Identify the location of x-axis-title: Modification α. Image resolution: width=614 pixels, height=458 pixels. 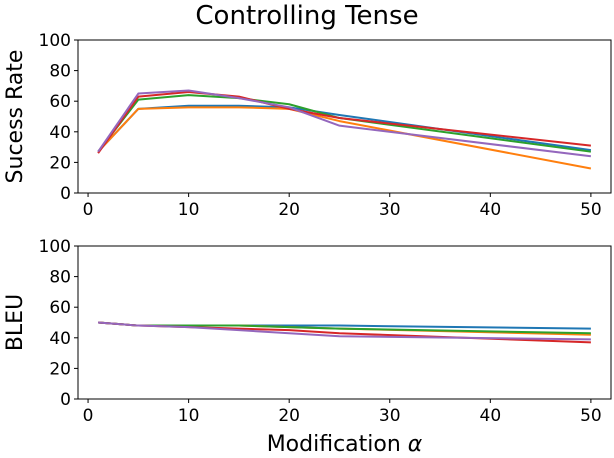
(345, 444).